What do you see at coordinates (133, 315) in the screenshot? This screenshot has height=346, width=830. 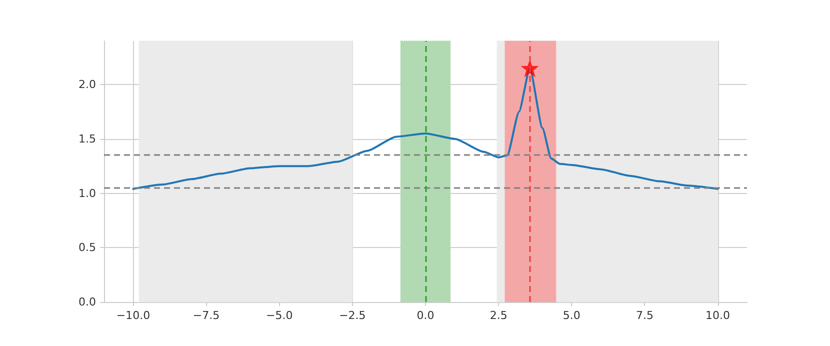 I see `x-tick-label: −10.0` at bounding box center [133, 315].